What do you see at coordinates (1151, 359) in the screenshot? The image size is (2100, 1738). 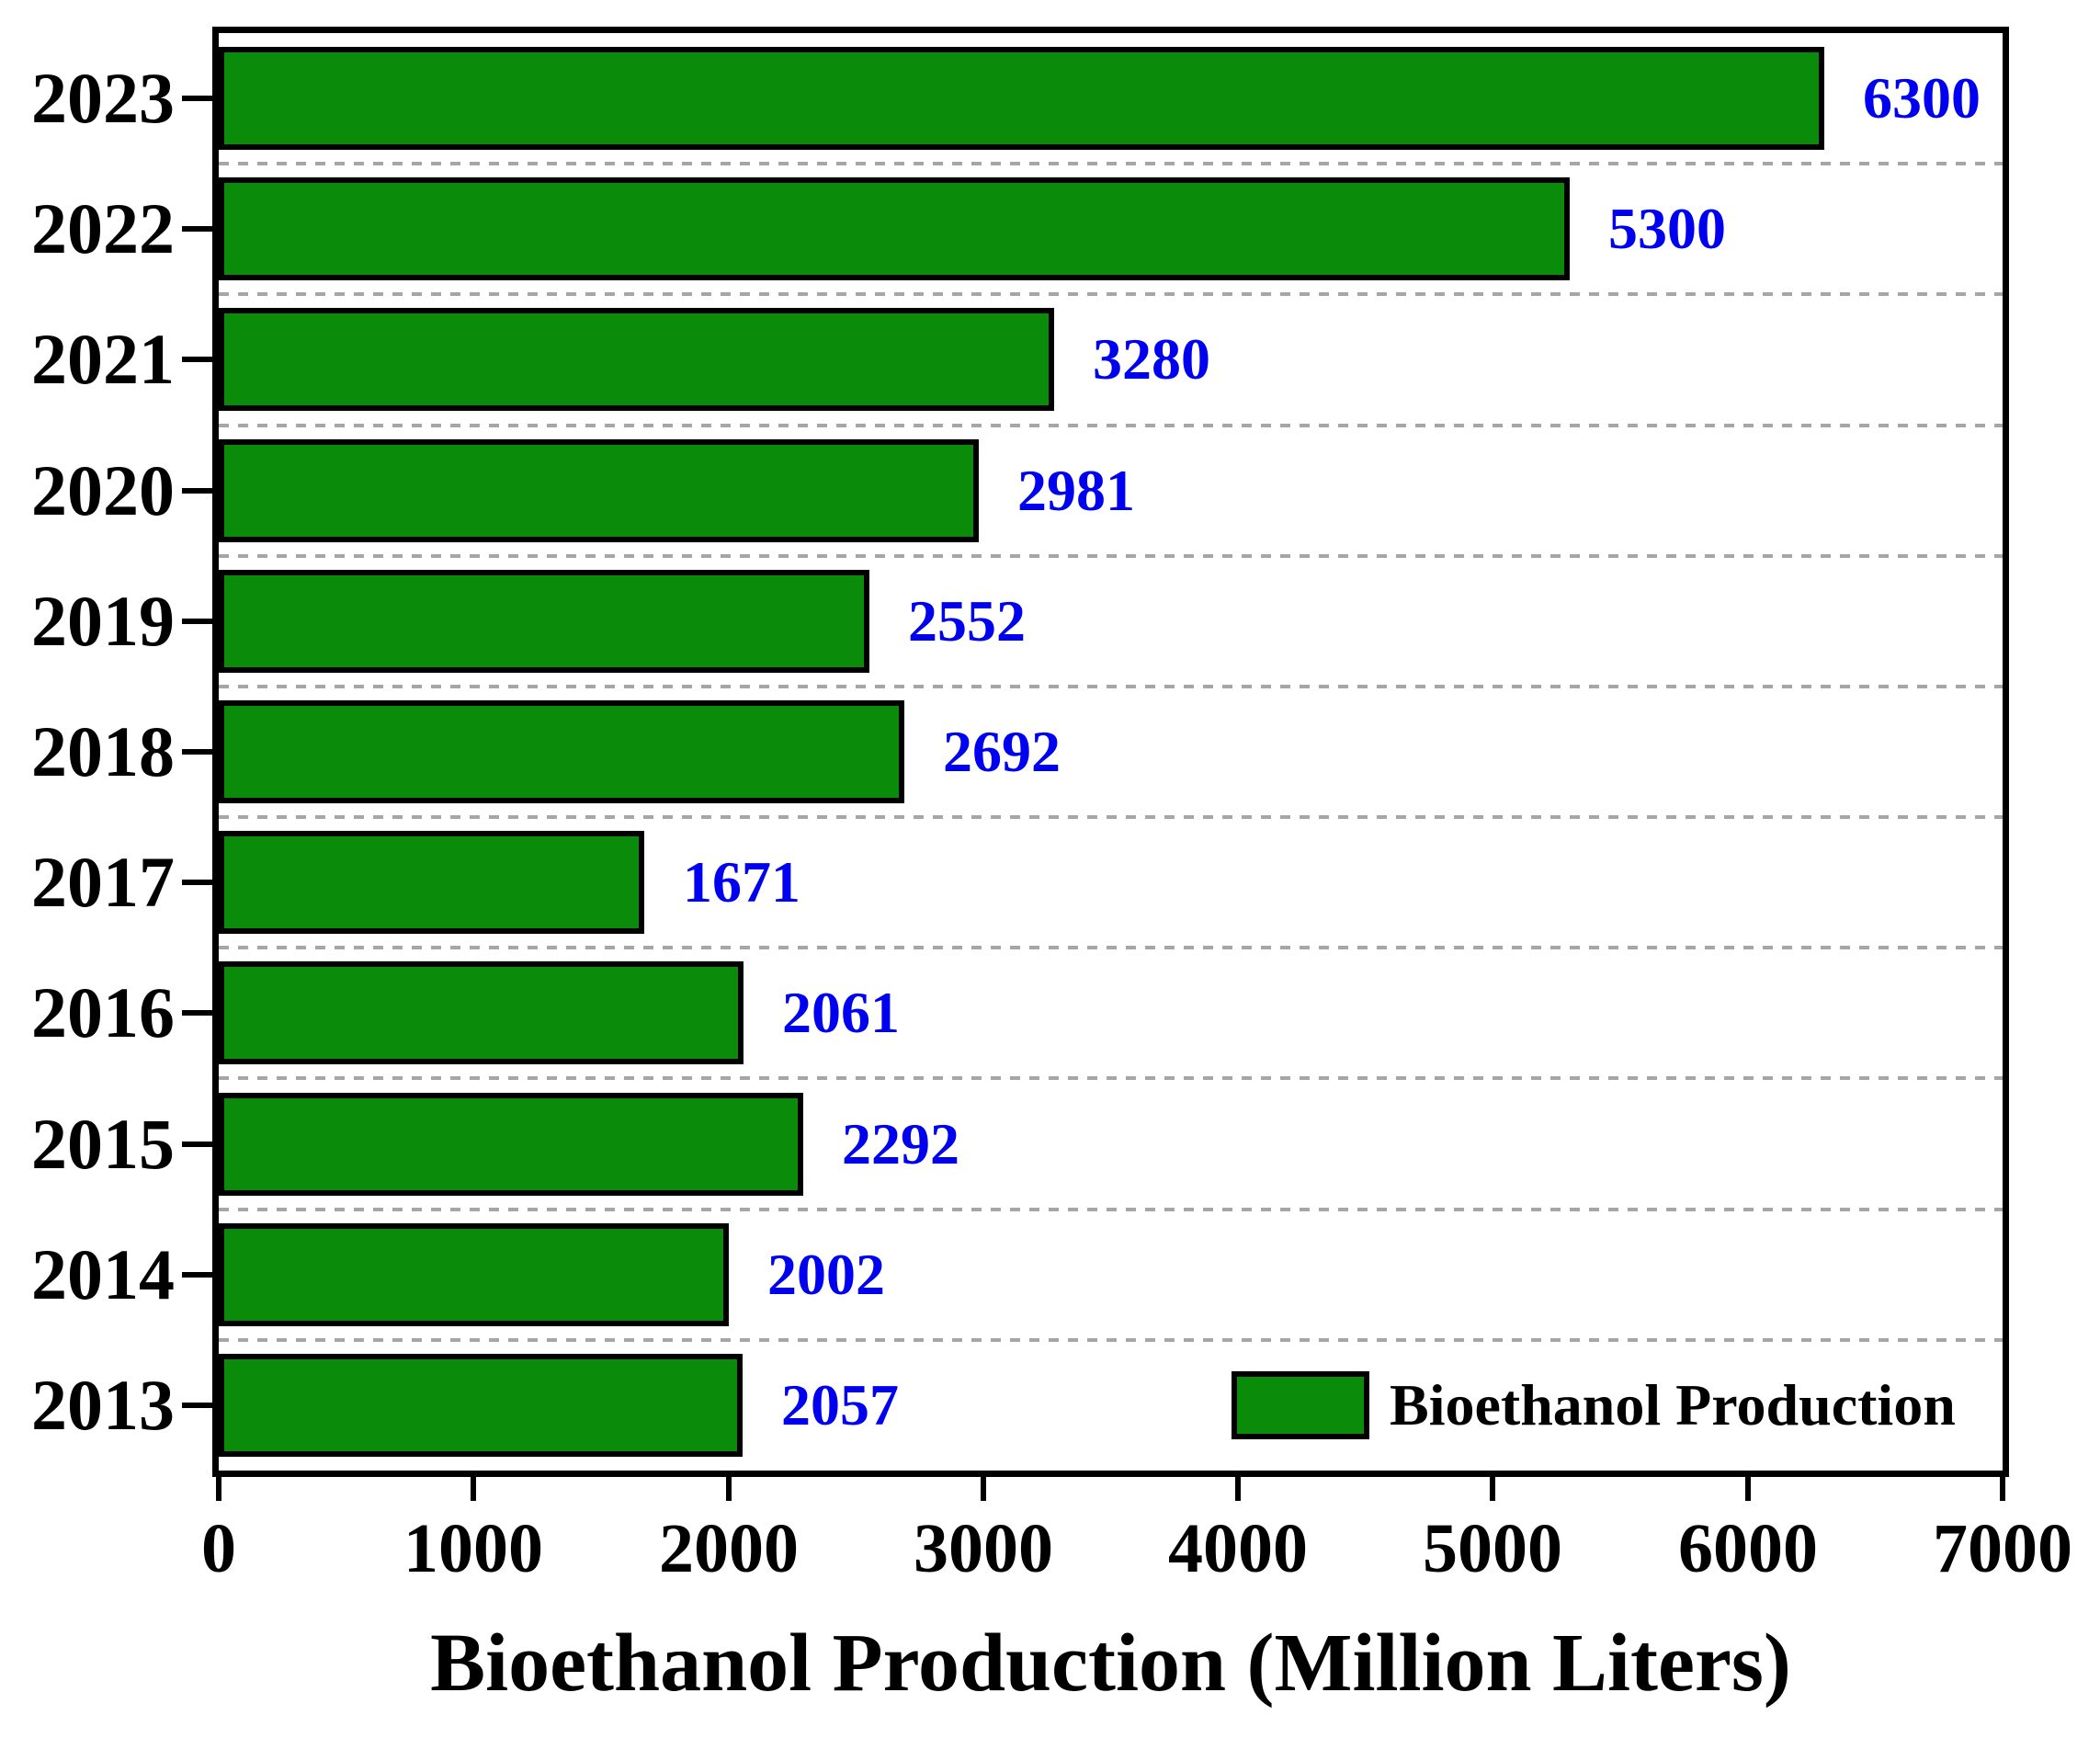 I see `bar-value-label-2021: 3280` at bounding box center [1151, 359].